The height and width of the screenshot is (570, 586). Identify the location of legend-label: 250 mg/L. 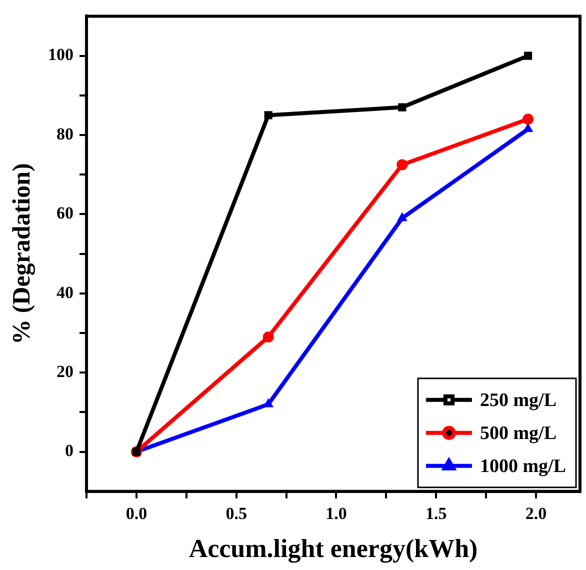
(518, 400).